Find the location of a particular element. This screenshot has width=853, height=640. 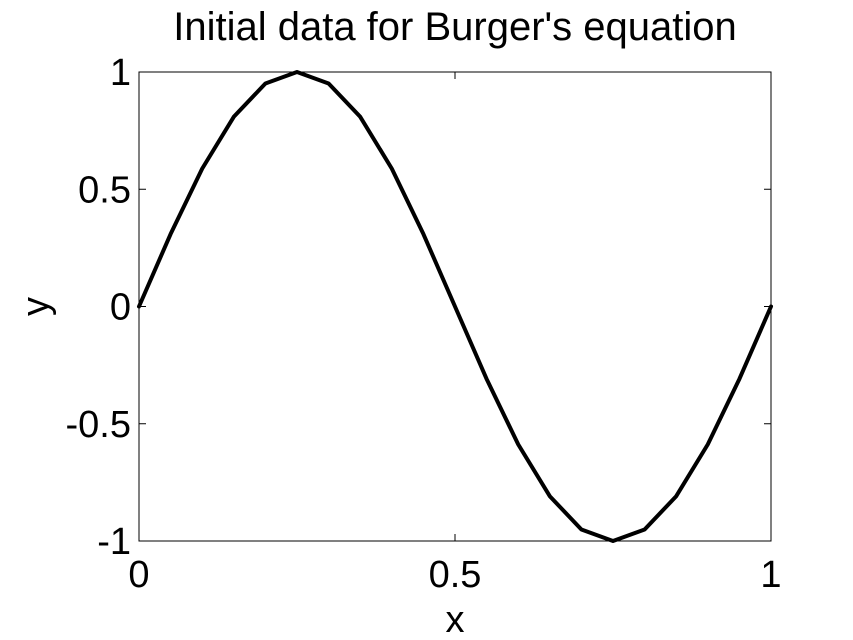

y-axis-label: y is located at coordinates (36, 306).